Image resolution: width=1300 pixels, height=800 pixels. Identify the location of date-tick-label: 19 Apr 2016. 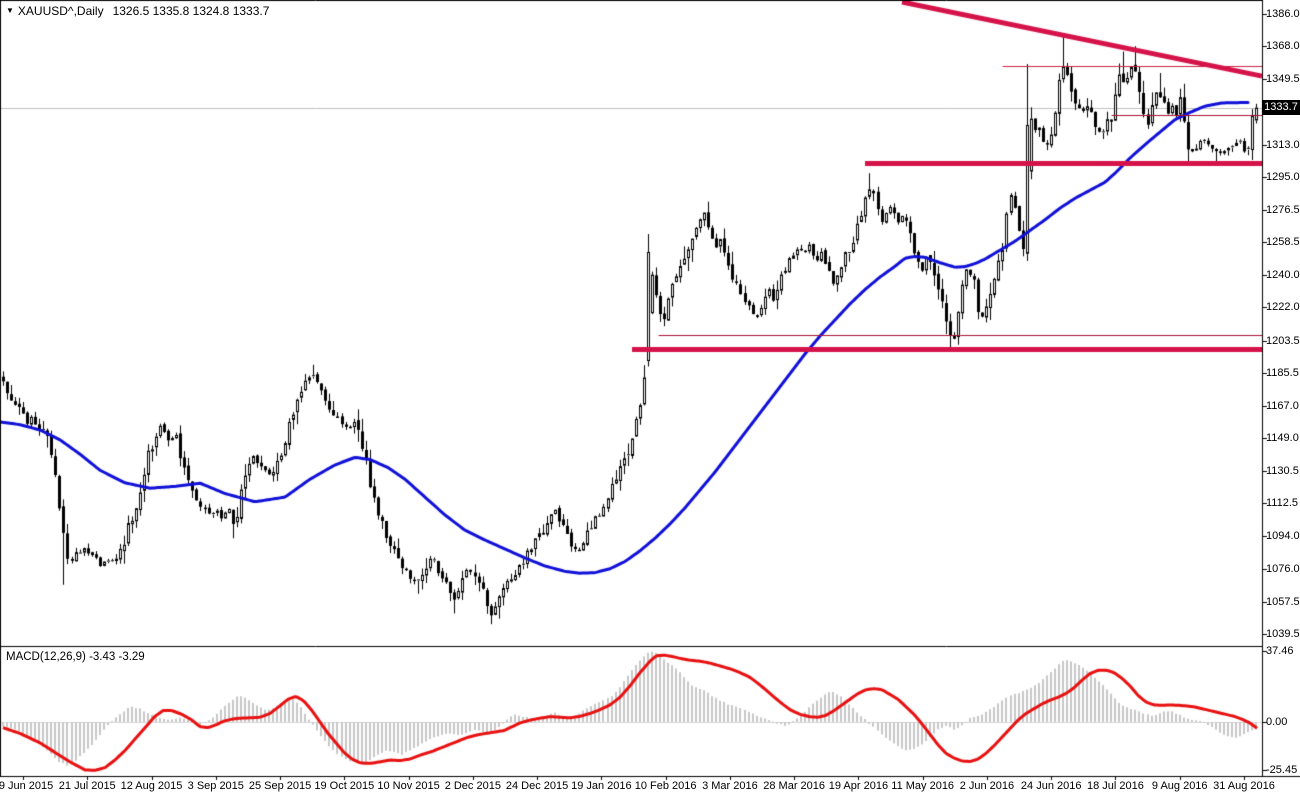
(858, 786).